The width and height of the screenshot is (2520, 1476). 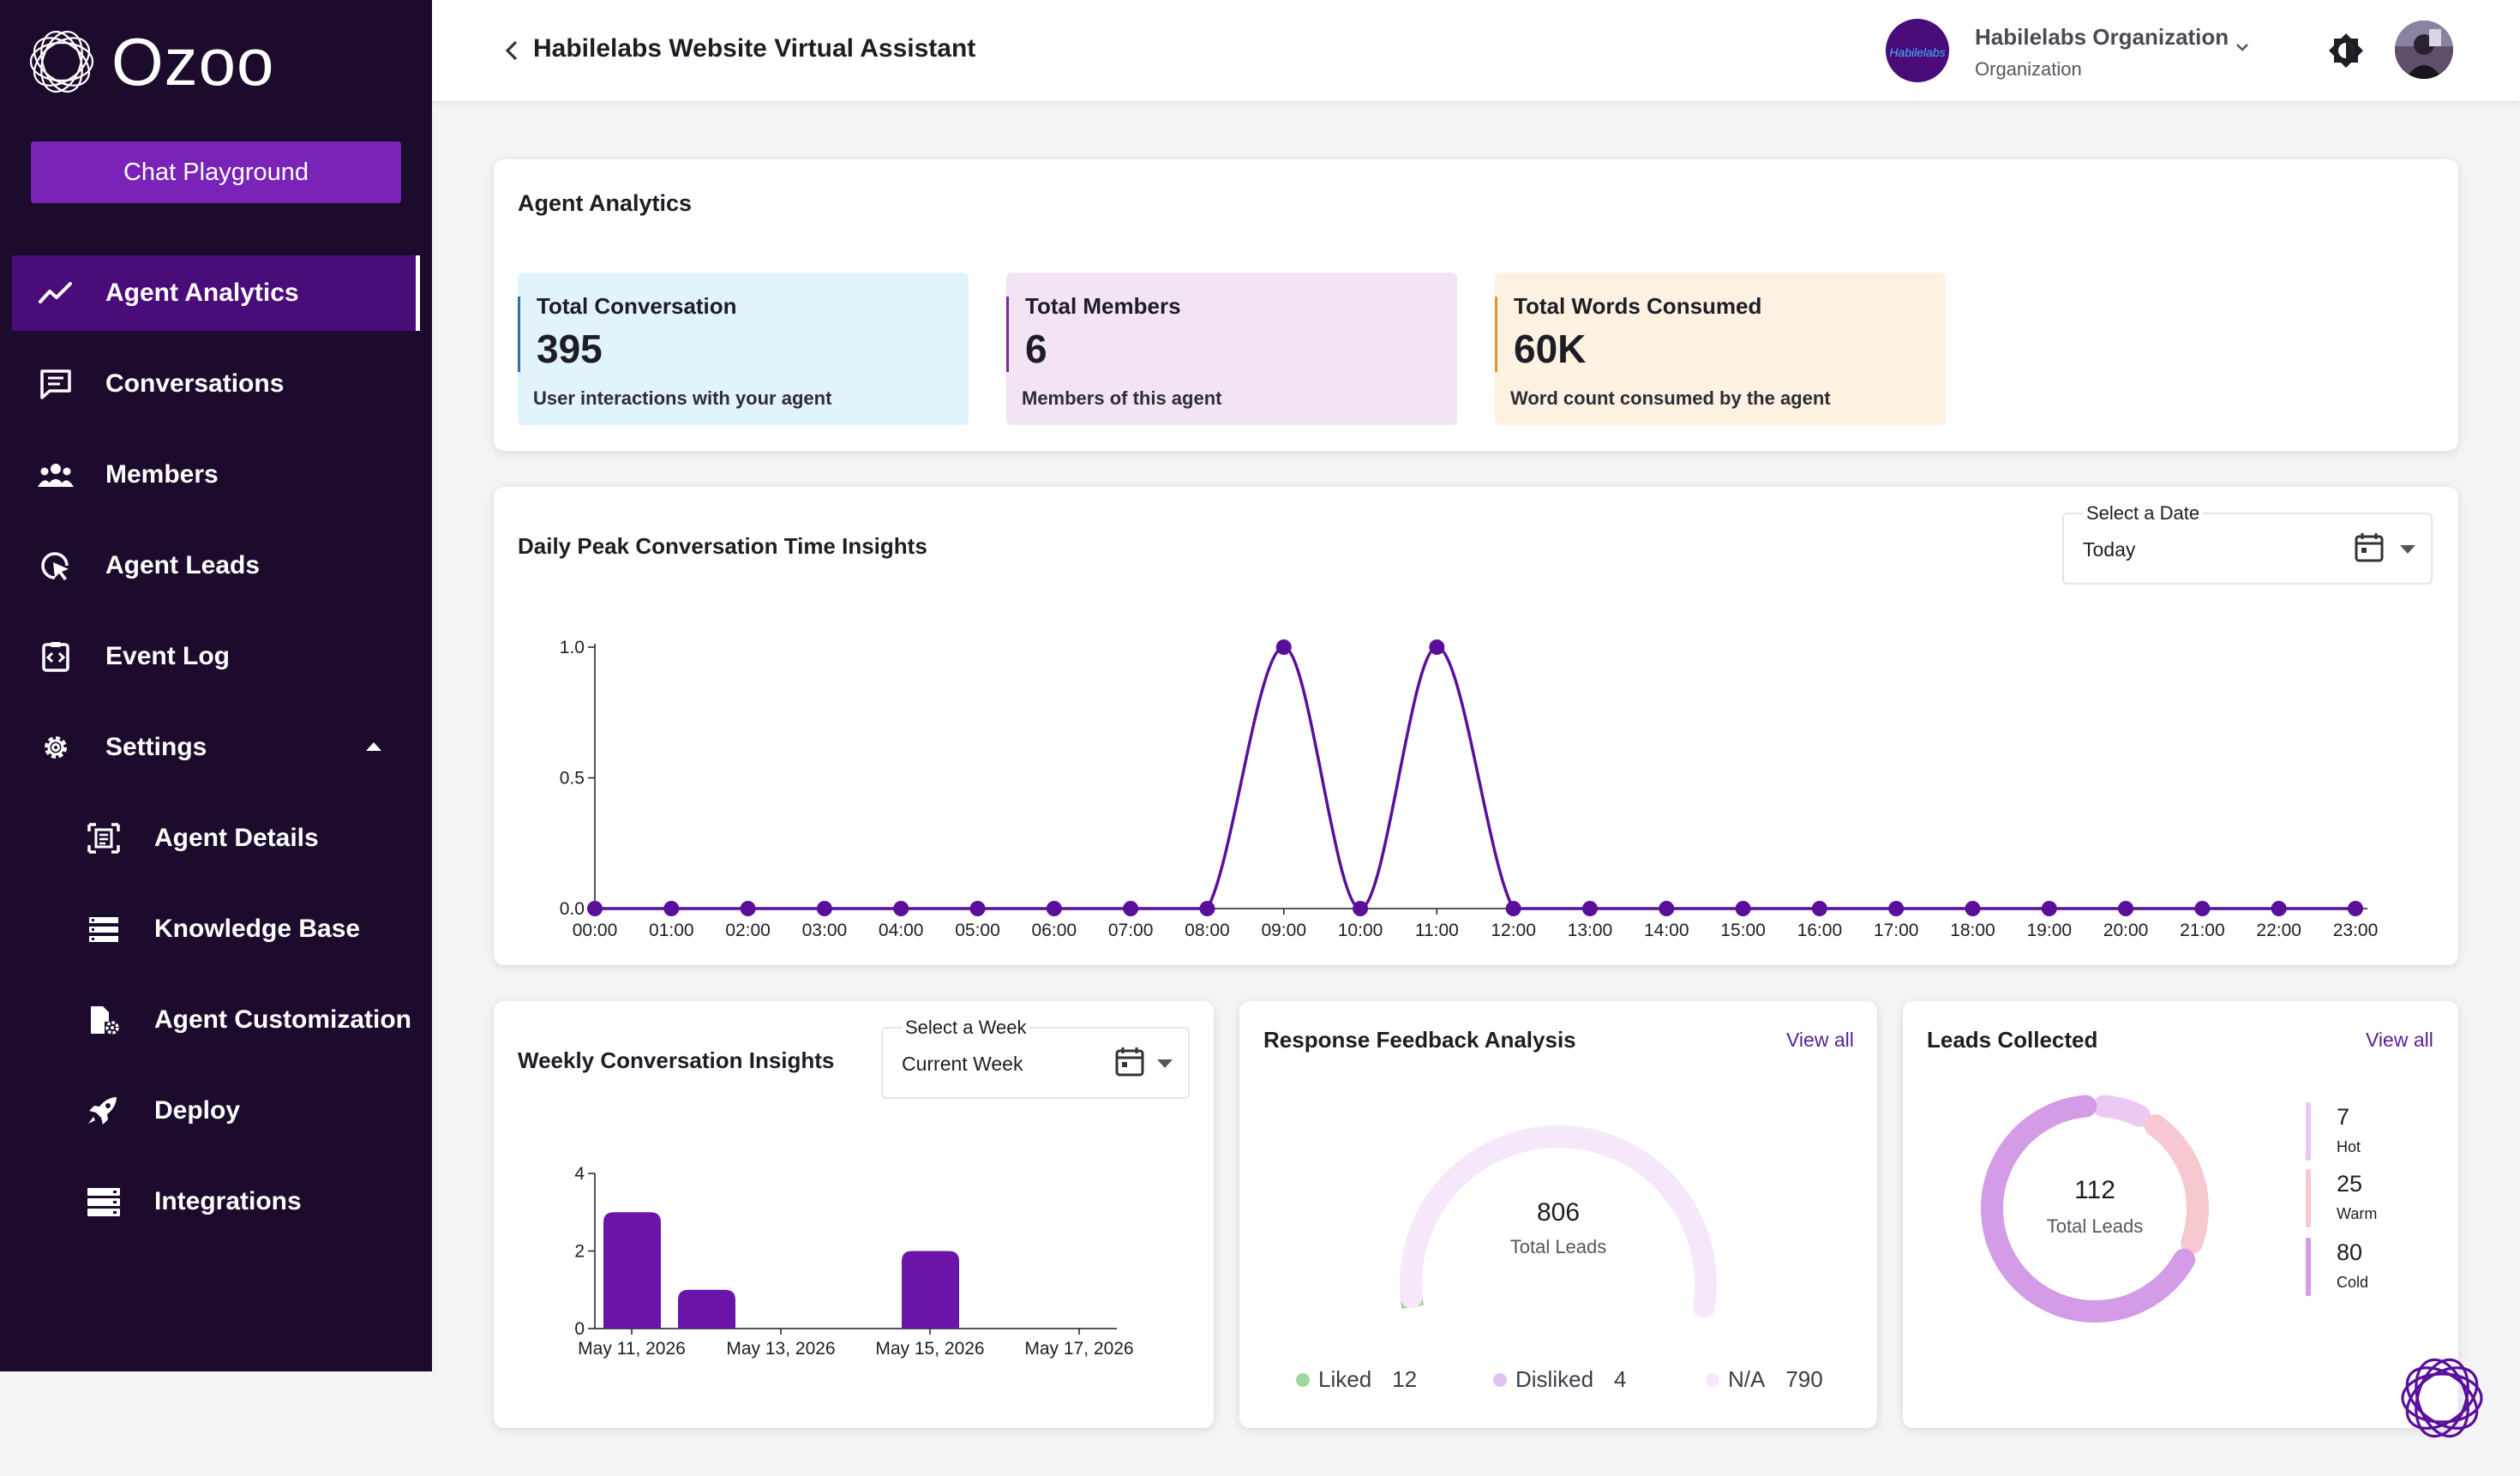 I want to click on weekly-insights-title: Weekly Conversation Insights, so click(x=676, y=1060).